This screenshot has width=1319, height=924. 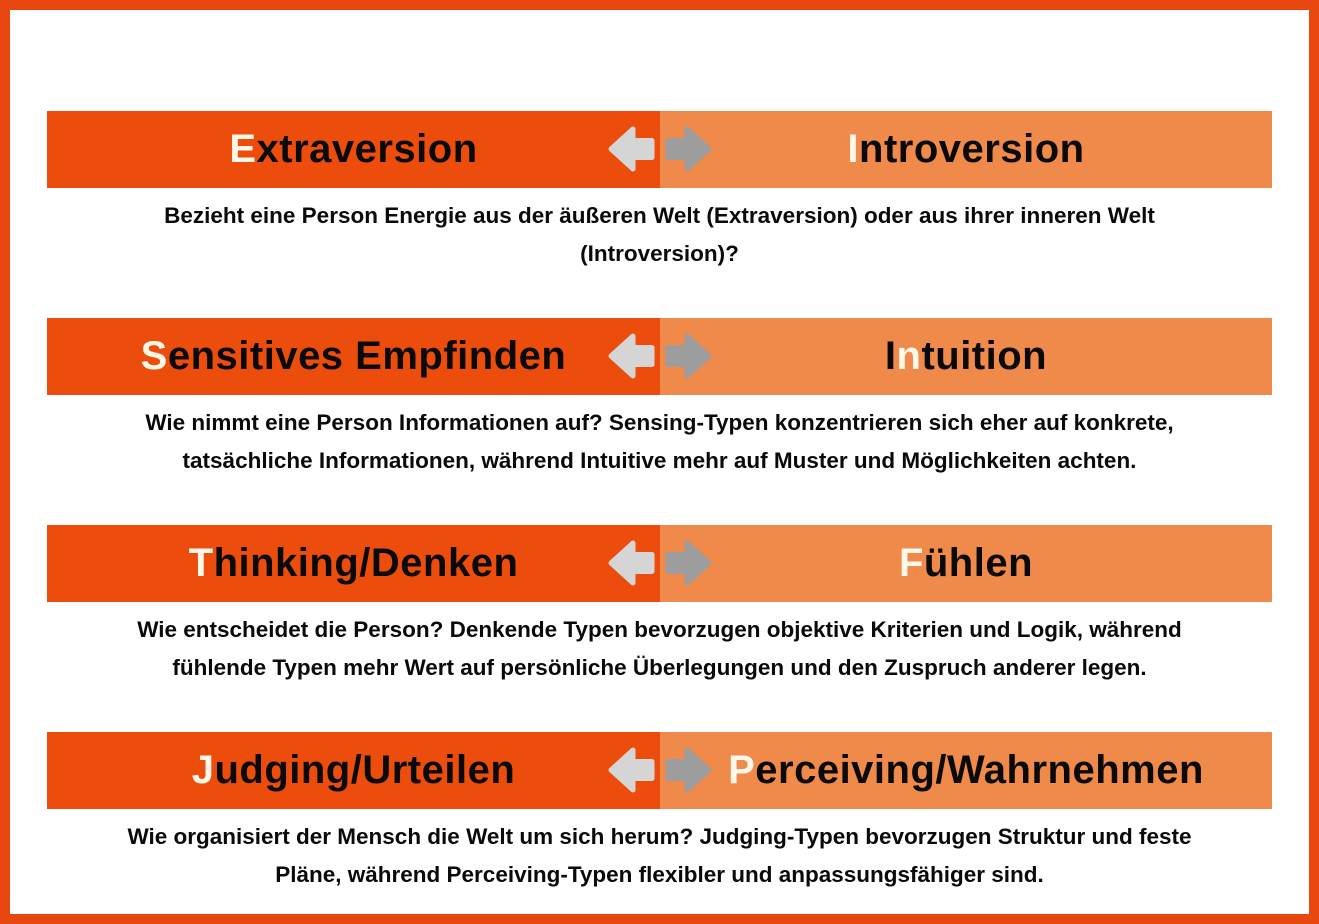 I want to click on right-term-cell: Perceiving/Wahrnehmen, so click(x=966, y=770).